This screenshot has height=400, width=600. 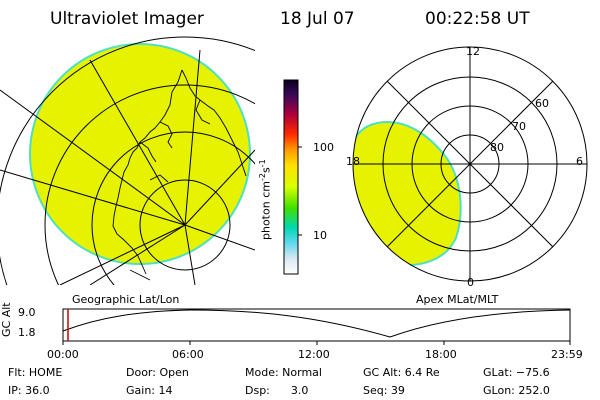 I want to click on timeline-y-tick-low: 1.8, so click(x=27, y=332).